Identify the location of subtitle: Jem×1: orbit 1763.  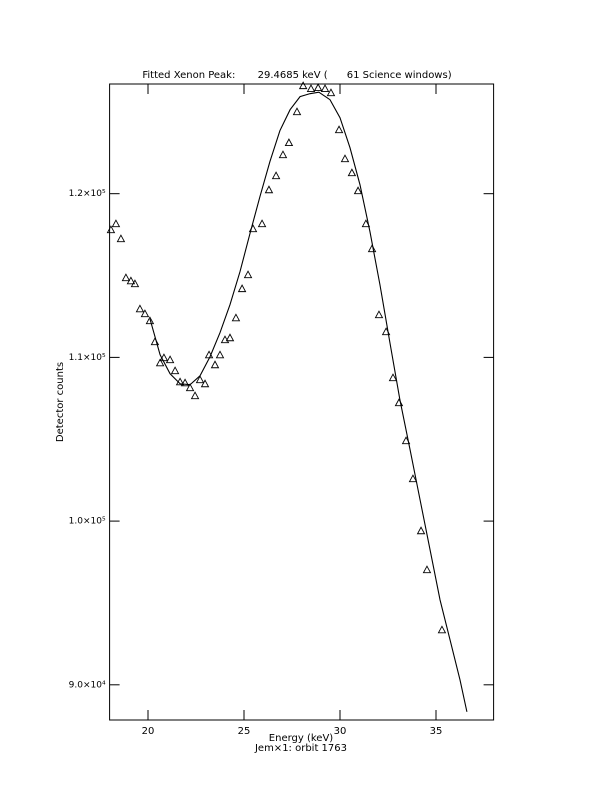
(300, 748).